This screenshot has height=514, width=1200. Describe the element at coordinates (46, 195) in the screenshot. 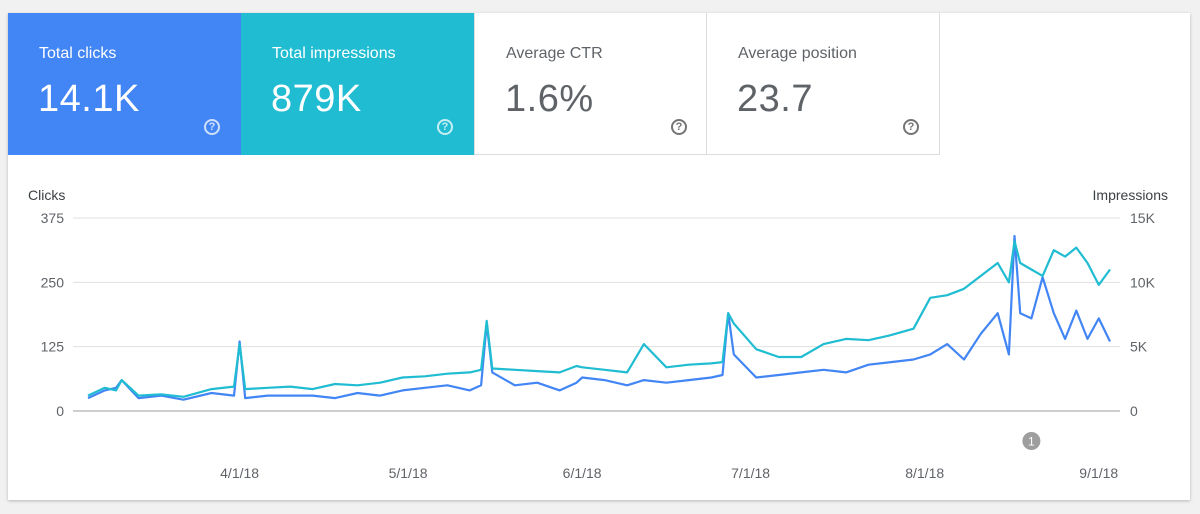

I see `left-axis-title: Clicks` at that location.